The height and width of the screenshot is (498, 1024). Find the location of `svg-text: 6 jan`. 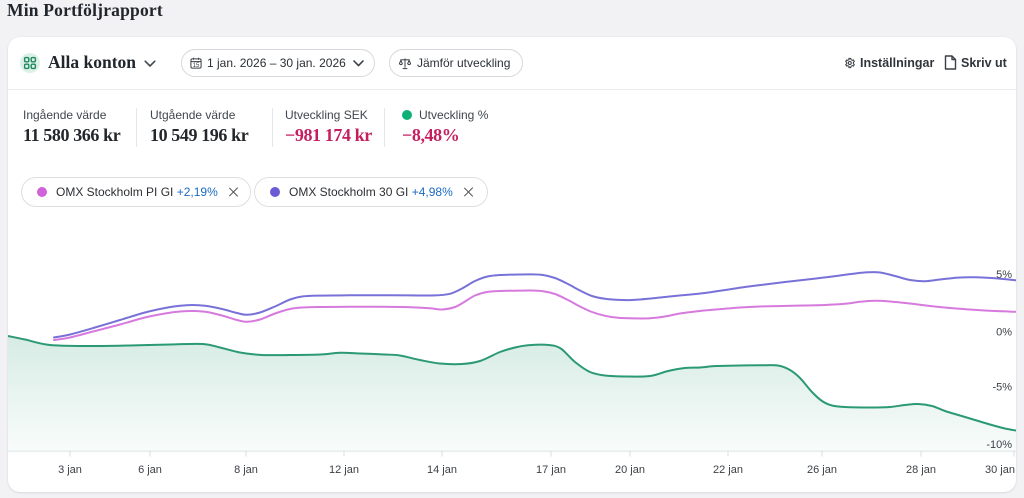

svg-text: 6 jan is located at coordinates (150, 470).